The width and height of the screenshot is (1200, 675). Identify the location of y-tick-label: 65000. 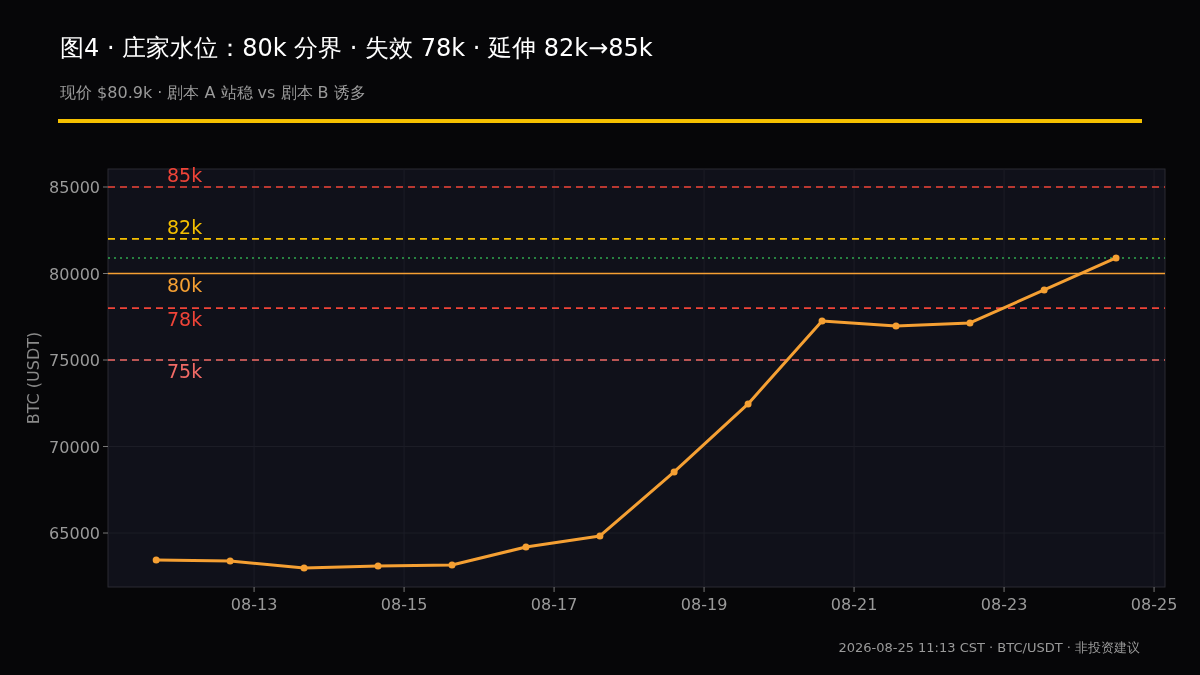
(74, 534).